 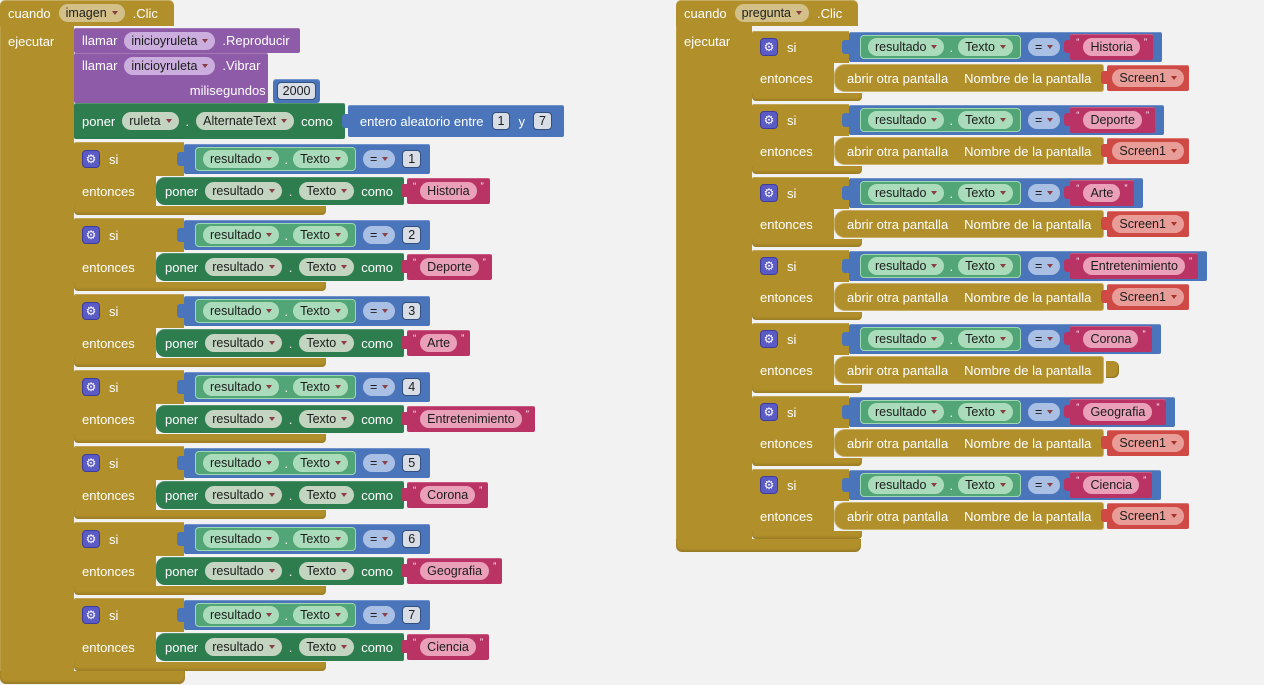 I want to click on equals-block: resultado . Texto = 1, so click(x=303, y=159).